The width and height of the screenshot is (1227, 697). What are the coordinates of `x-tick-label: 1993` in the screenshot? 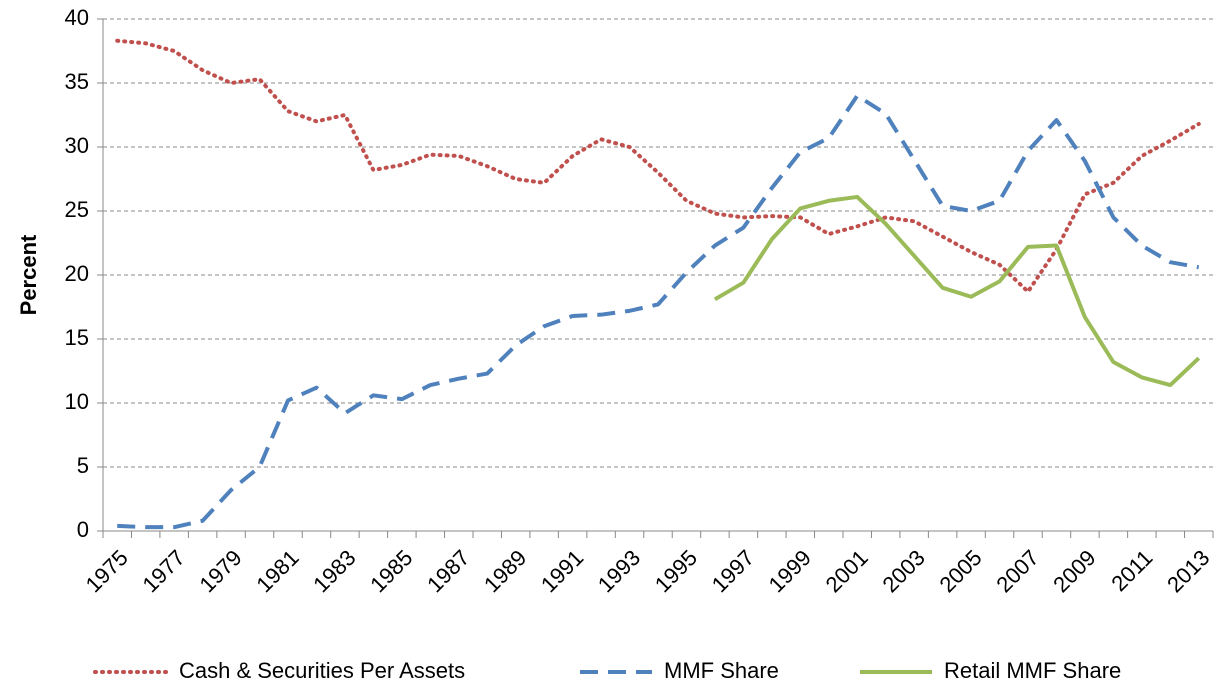 It's located at (619, 571).